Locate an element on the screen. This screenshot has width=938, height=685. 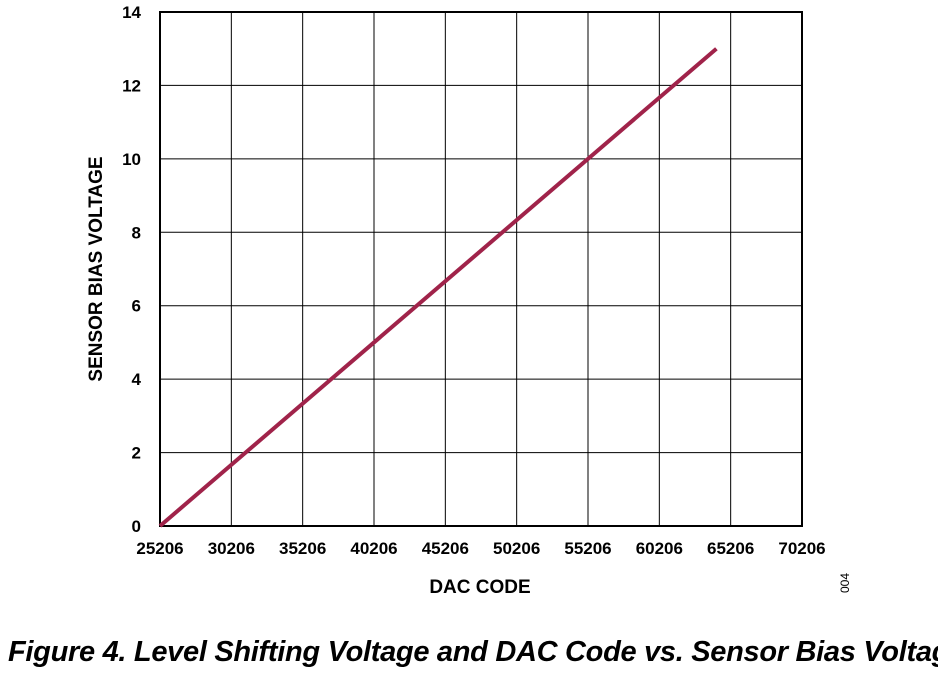
x-axis-title: DAC CODE is located at coordinates (479, 587).